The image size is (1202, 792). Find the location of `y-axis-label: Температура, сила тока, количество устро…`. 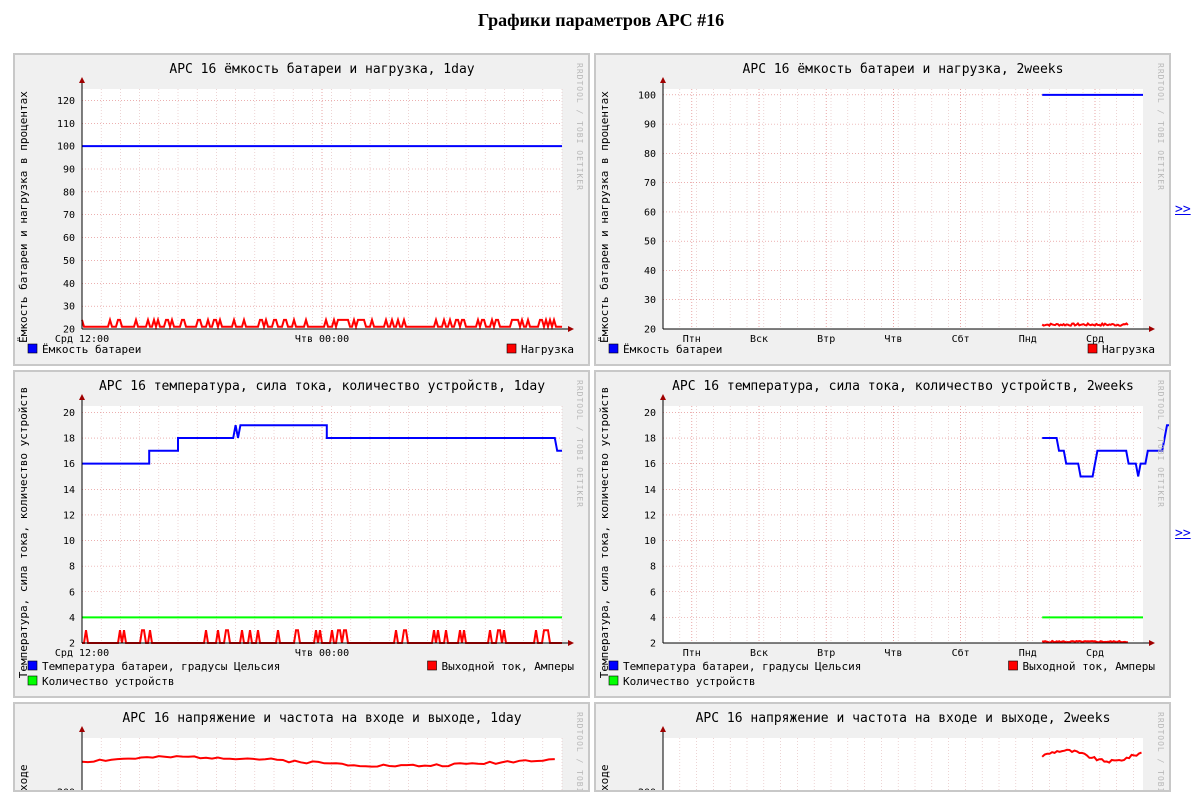

y-axis-label: Температура, сила тока, количество устро… is located at coordinates (604, 532).